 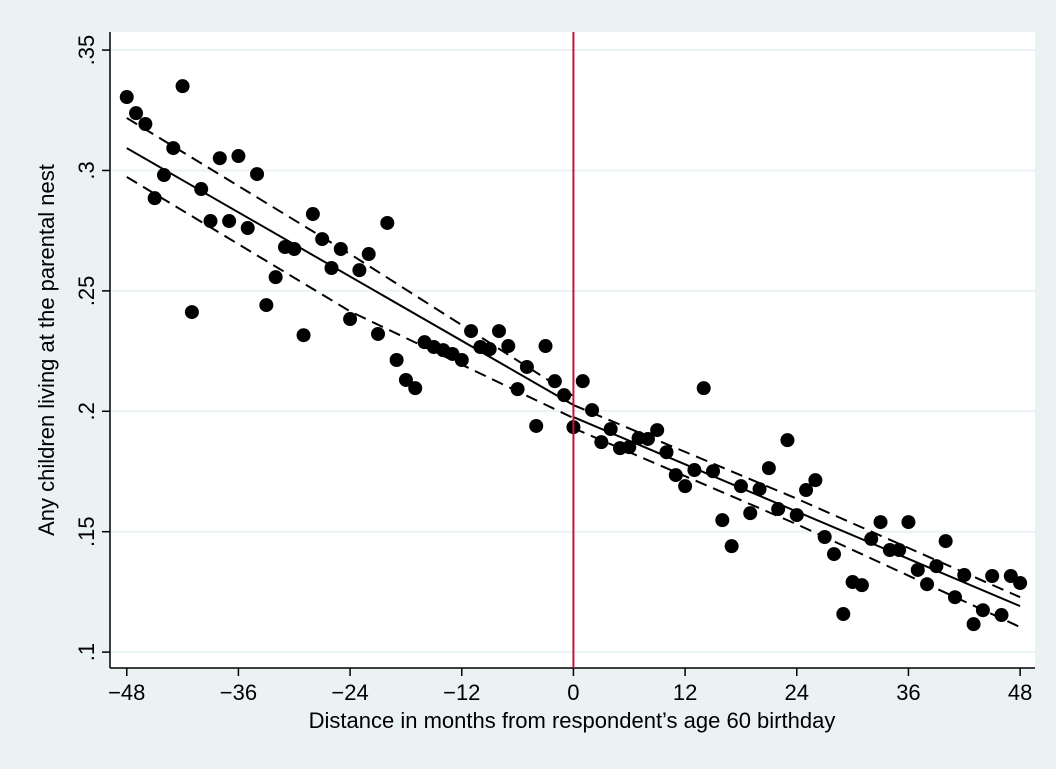 What do you see at coordinates (86, 291) in the screenshot?
I see `y-tick-label: .25` at bounding box center [86, 291].